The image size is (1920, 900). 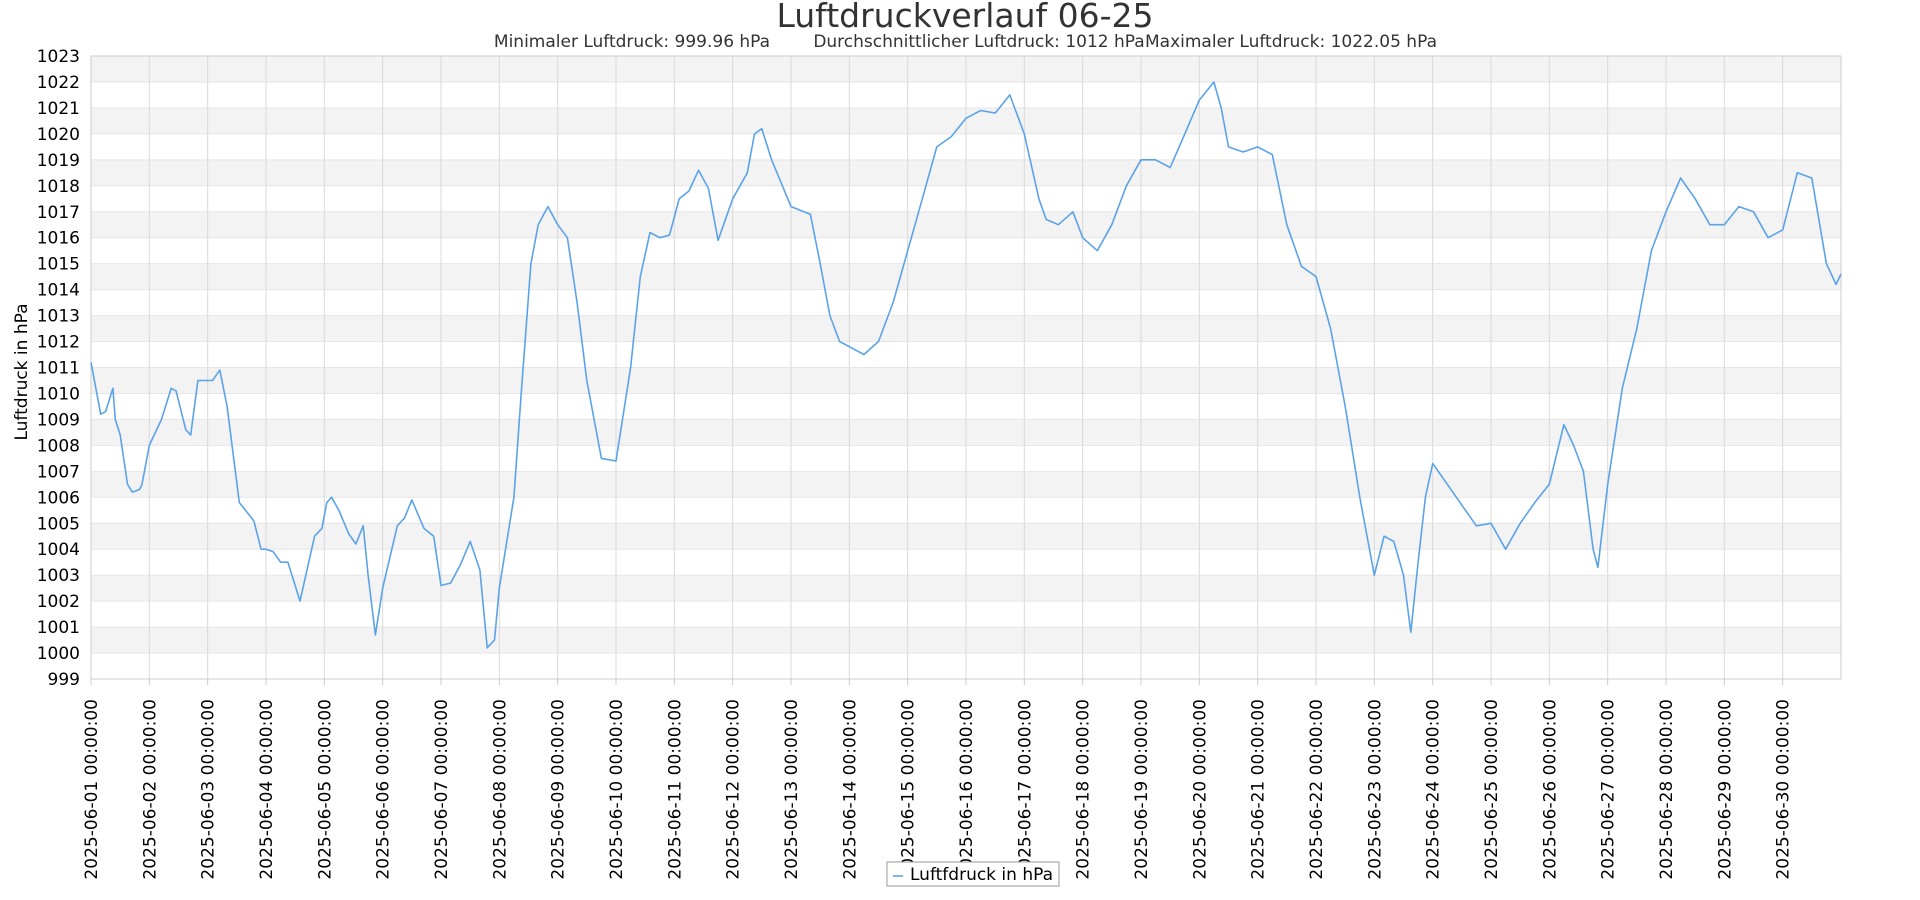 What do you see at coordinates (58, 394) in the screenshot?
I see `y-tick-label: 1010` at bounding box center [58, 394].